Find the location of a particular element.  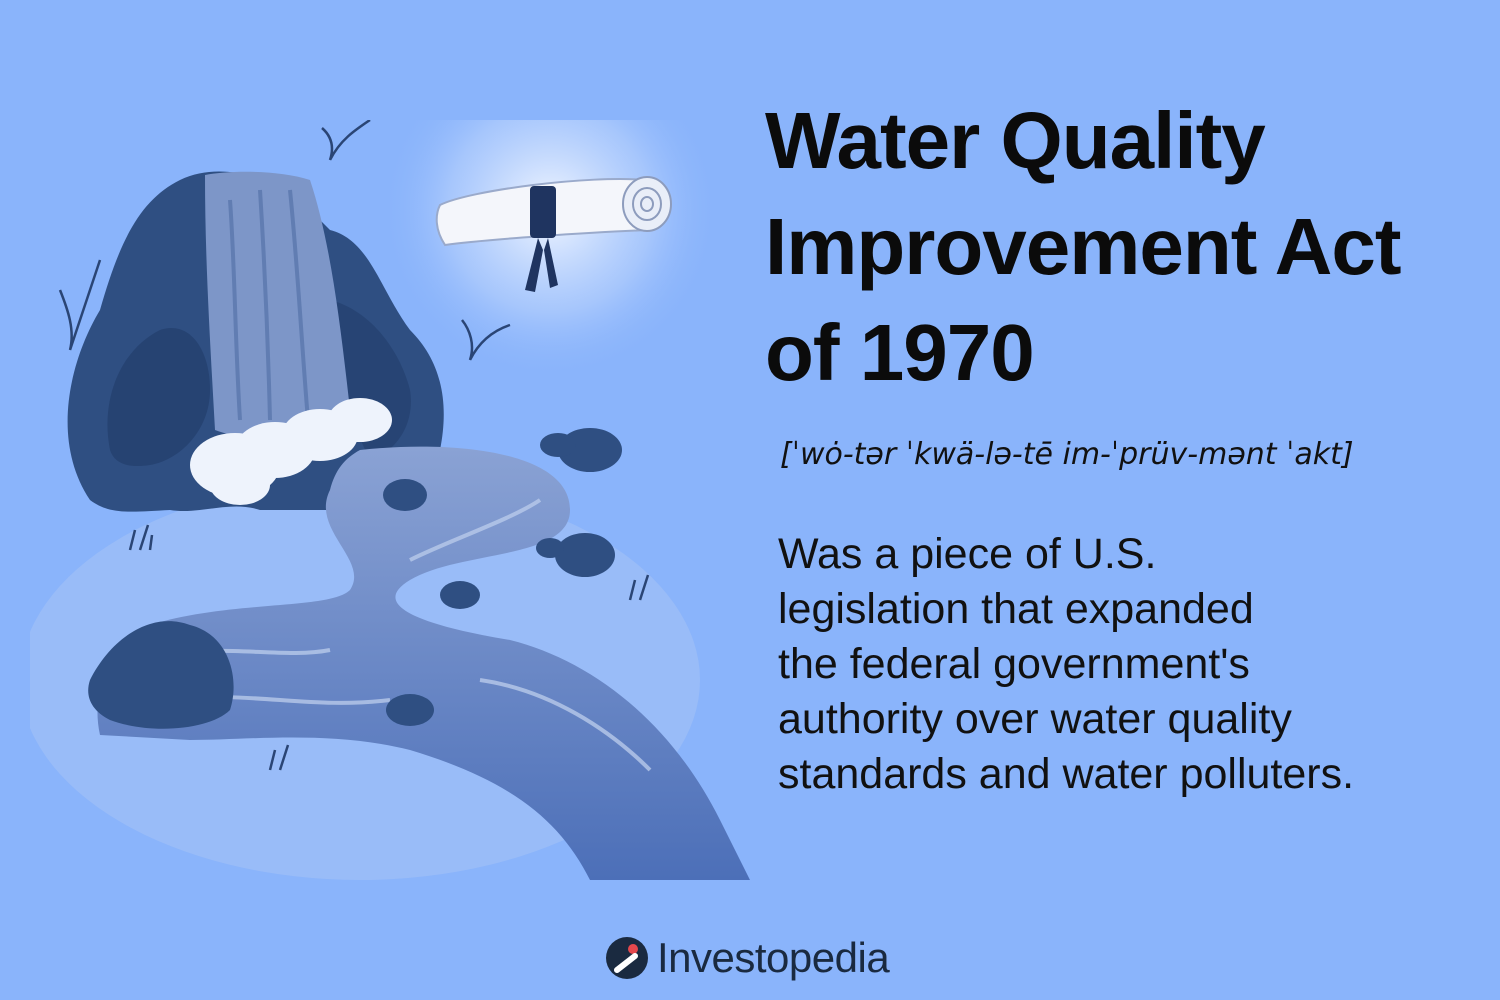

definition-line: legislation that expanded is located at coordinates (1016, 609).